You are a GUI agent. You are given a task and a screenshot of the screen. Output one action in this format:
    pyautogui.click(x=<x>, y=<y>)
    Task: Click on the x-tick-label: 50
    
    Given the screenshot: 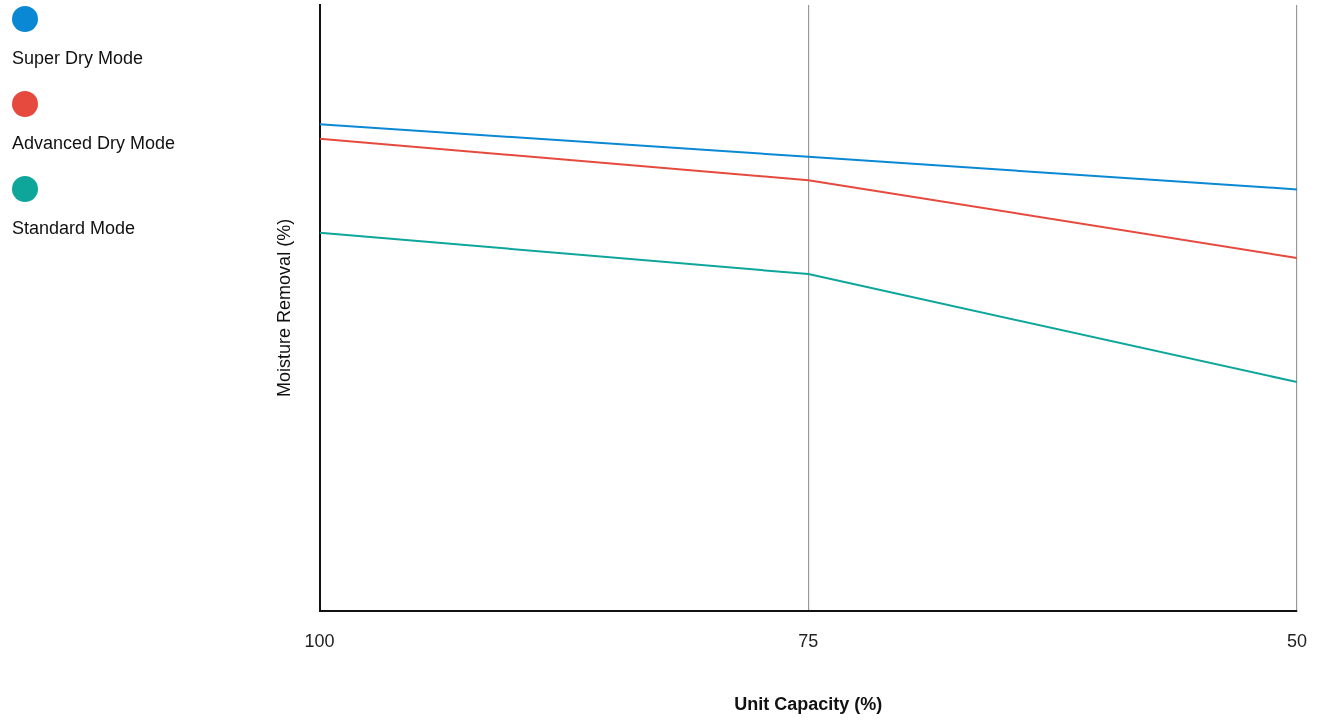 What is the action you would take?
    pyautogui.click(x=1296, y=640)
    